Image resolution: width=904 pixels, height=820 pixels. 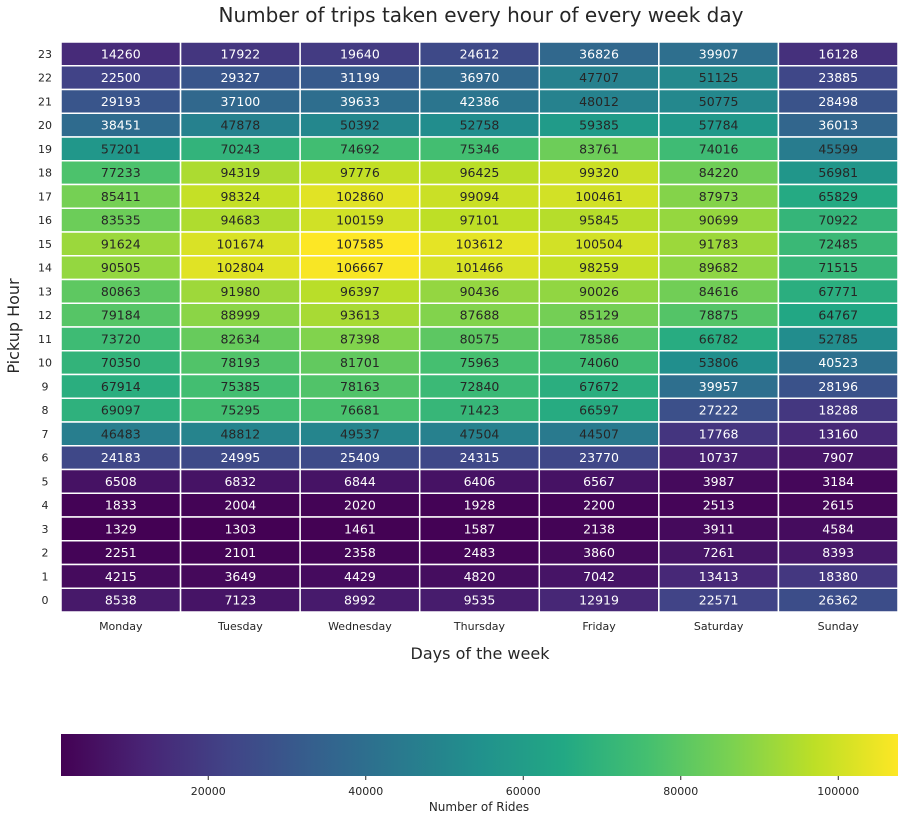 I want to click on cell-value-label: 9535, so click(x=480, y=600).